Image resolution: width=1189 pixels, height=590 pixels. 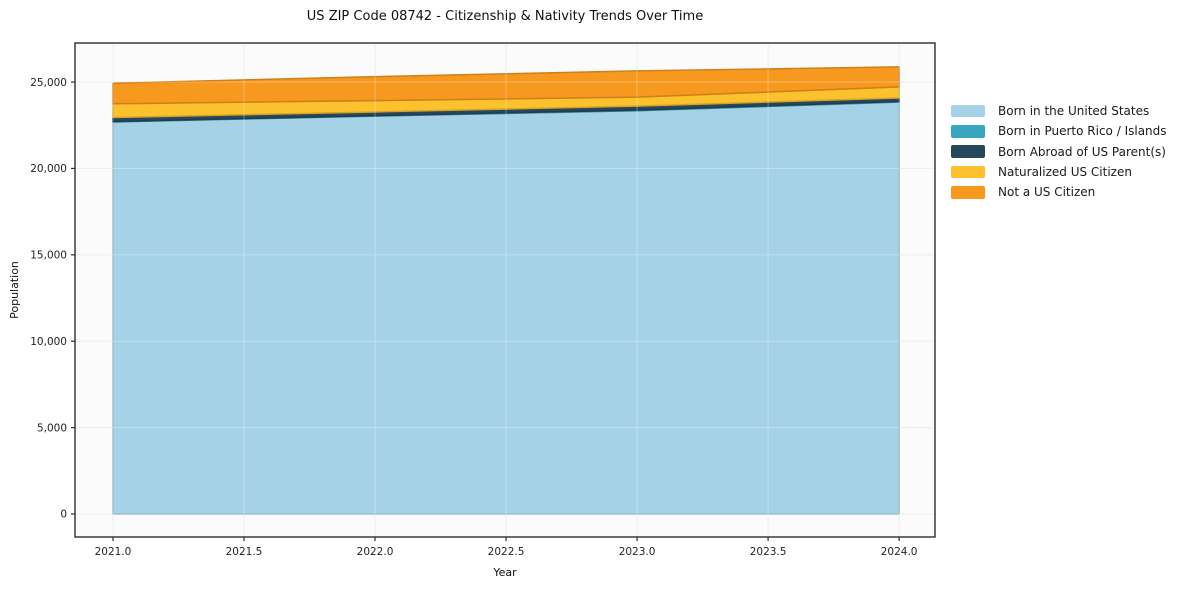 I want to click on x-tick-label: 2023.0, so click(x=637, y=552).